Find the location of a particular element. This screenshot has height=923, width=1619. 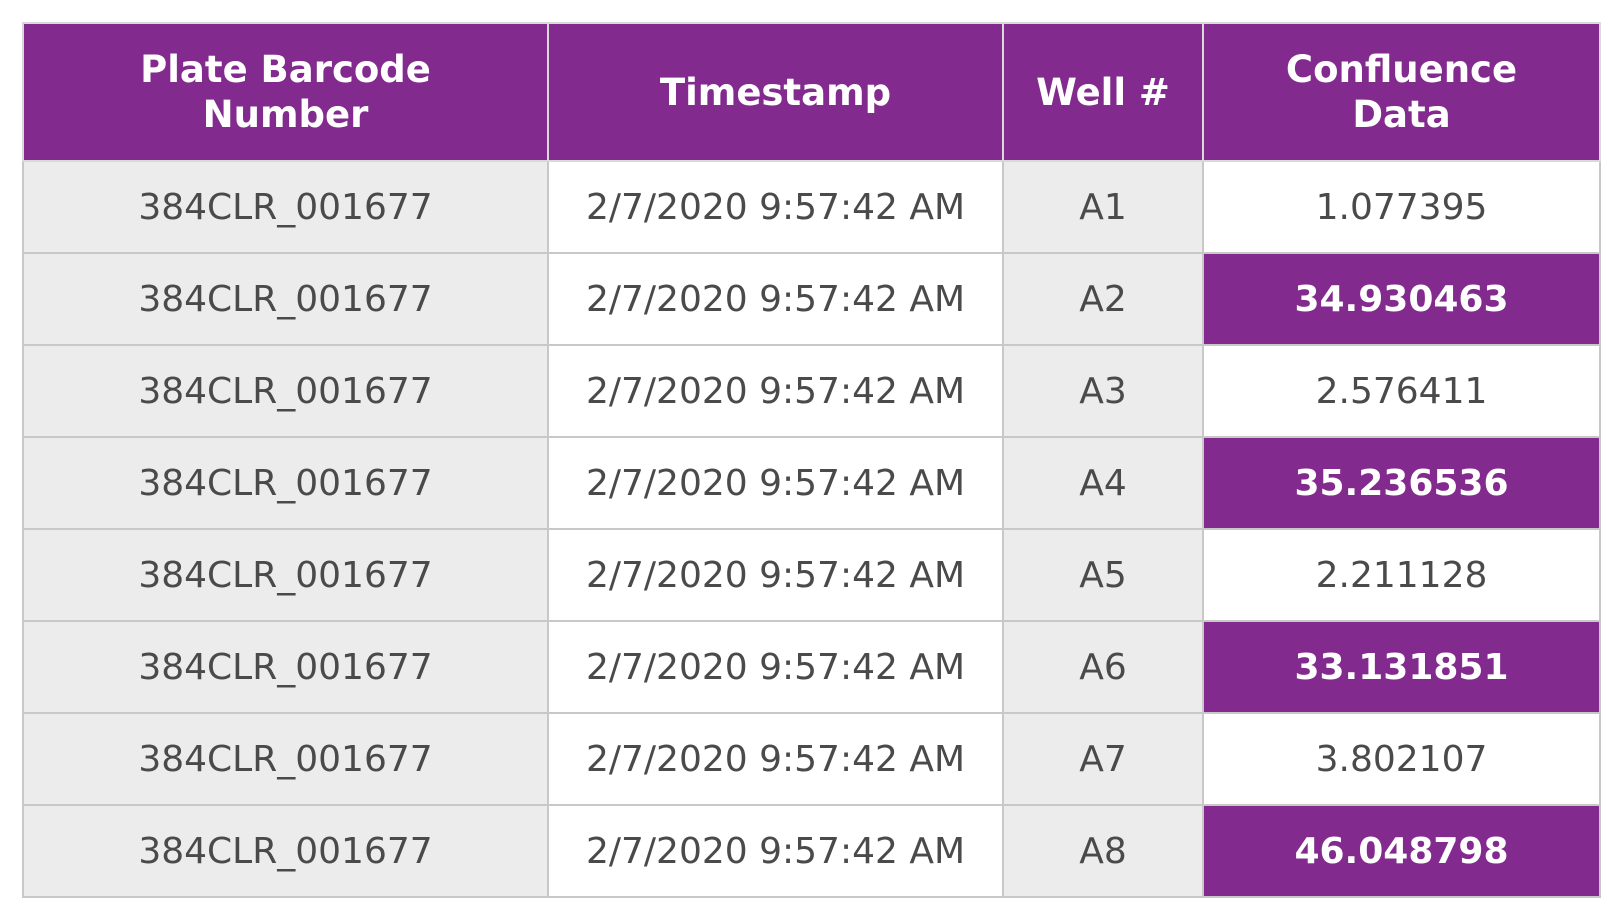

confluence-cell: 35.236536 is located at coordinates (1401, 483).